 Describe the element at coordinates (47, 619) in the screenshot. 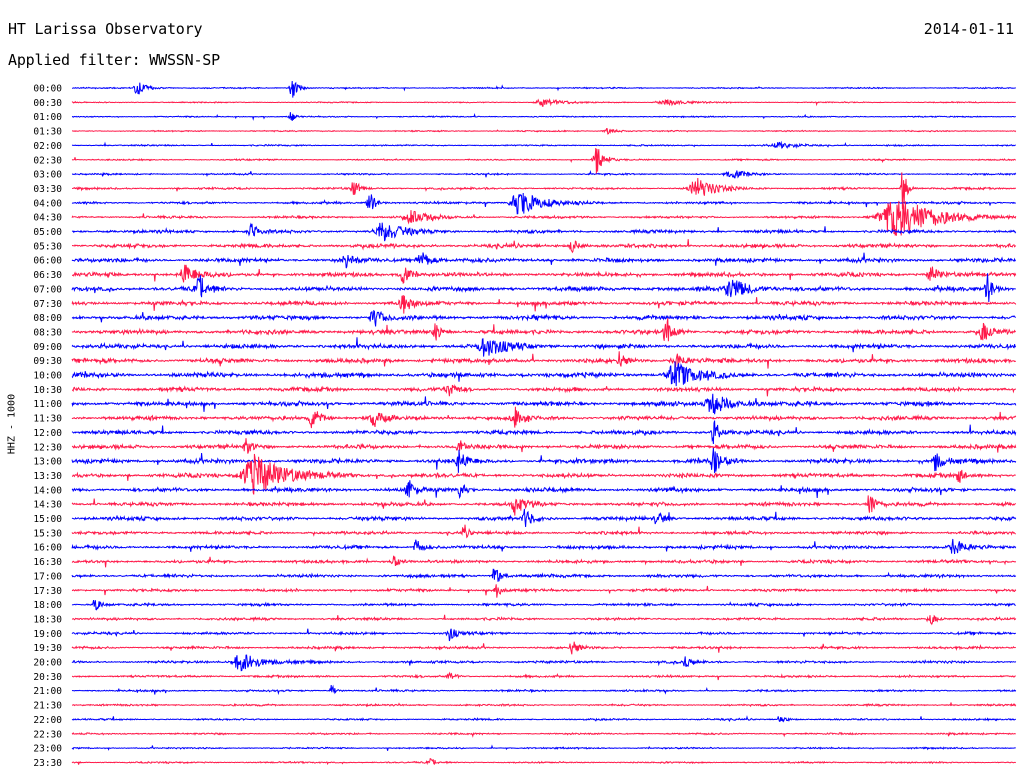

I see `row-time-label: 18:30` at that location.